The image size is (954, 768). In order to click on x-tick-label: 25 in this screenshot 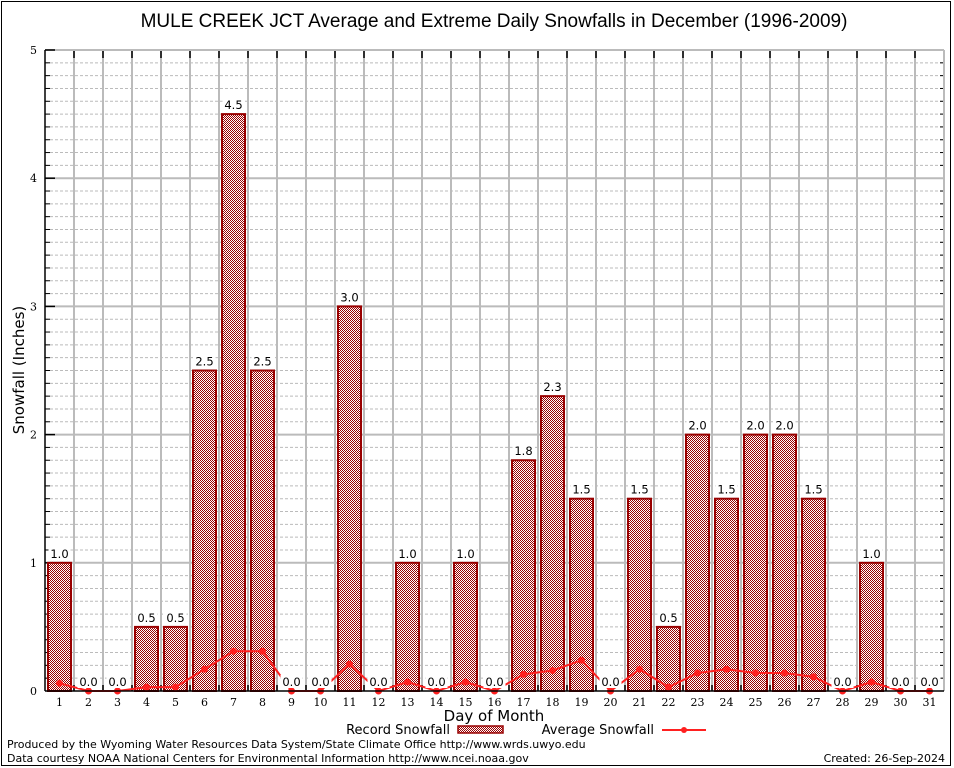, I will do `click(756, 702)`.